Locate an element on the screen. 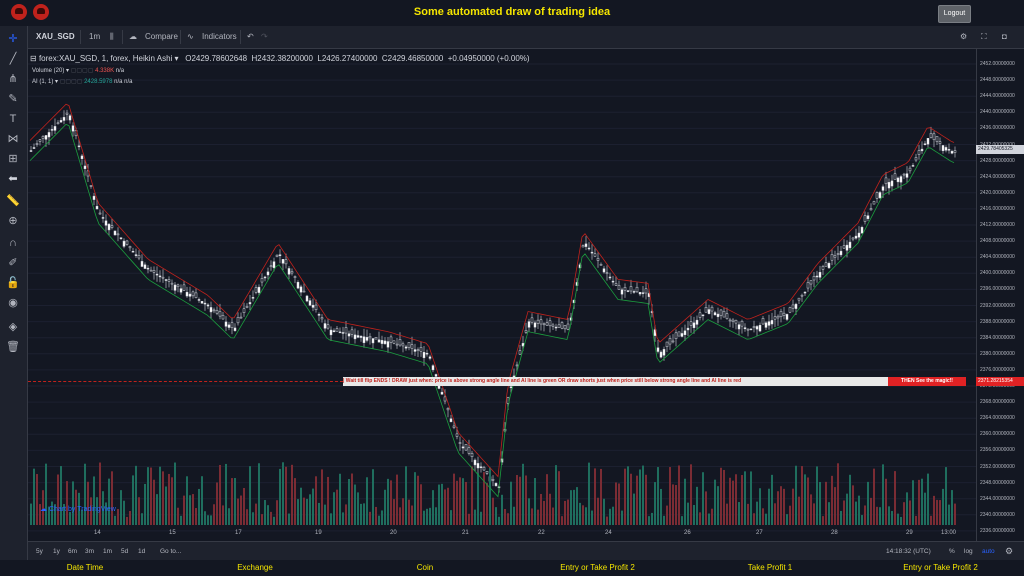 This screenshot has width=1024, height=576. tradingview-watermark: ☁ Chart by TradingView is located at coordinates (78, 509).